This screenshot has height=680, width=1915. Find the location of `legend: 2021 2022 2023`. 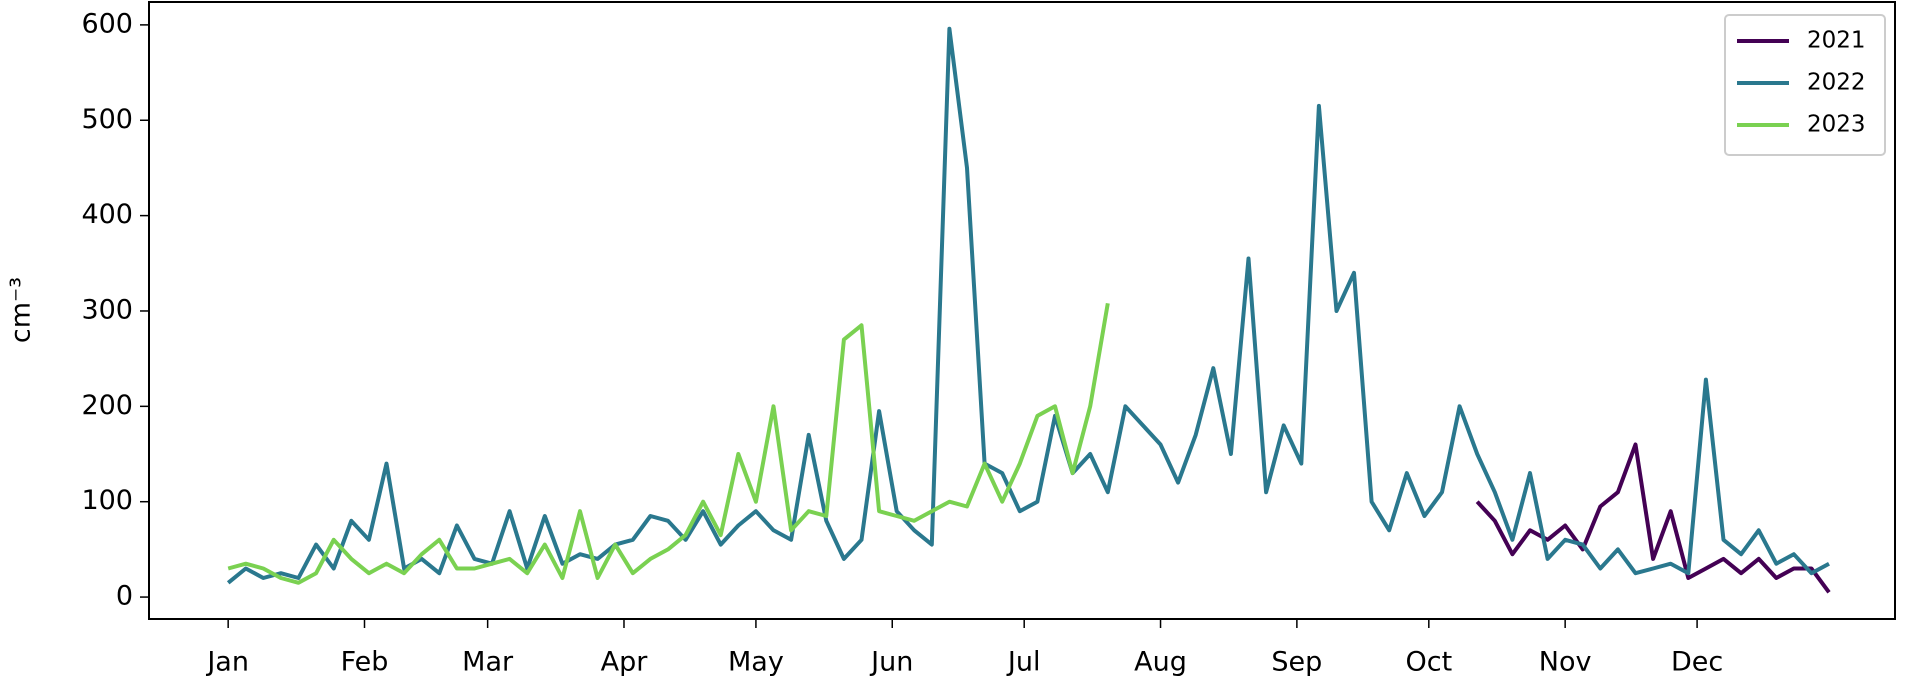

legend: 2021 2022 2023 is located at coordinates (1805, 85).